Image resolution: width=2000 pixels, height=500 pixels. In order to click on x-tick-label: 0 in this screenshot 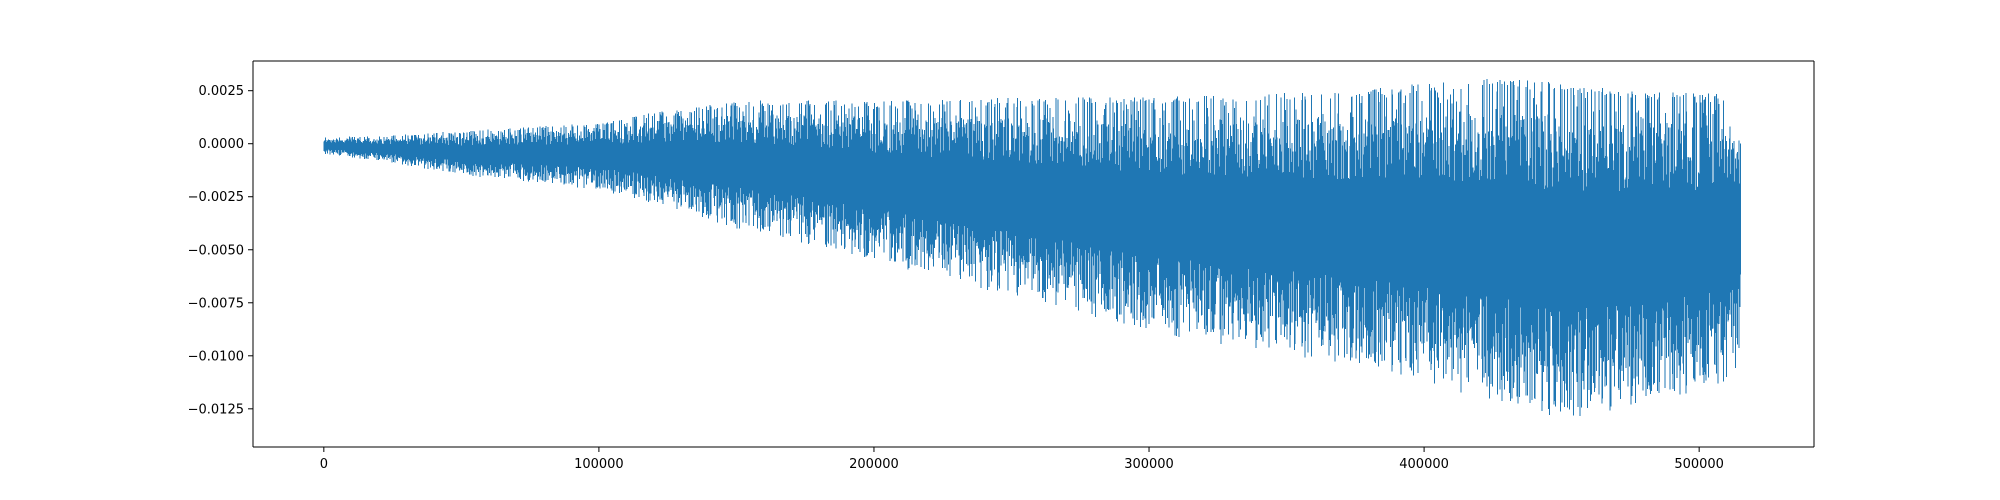, I will do `click(324, 464)`.